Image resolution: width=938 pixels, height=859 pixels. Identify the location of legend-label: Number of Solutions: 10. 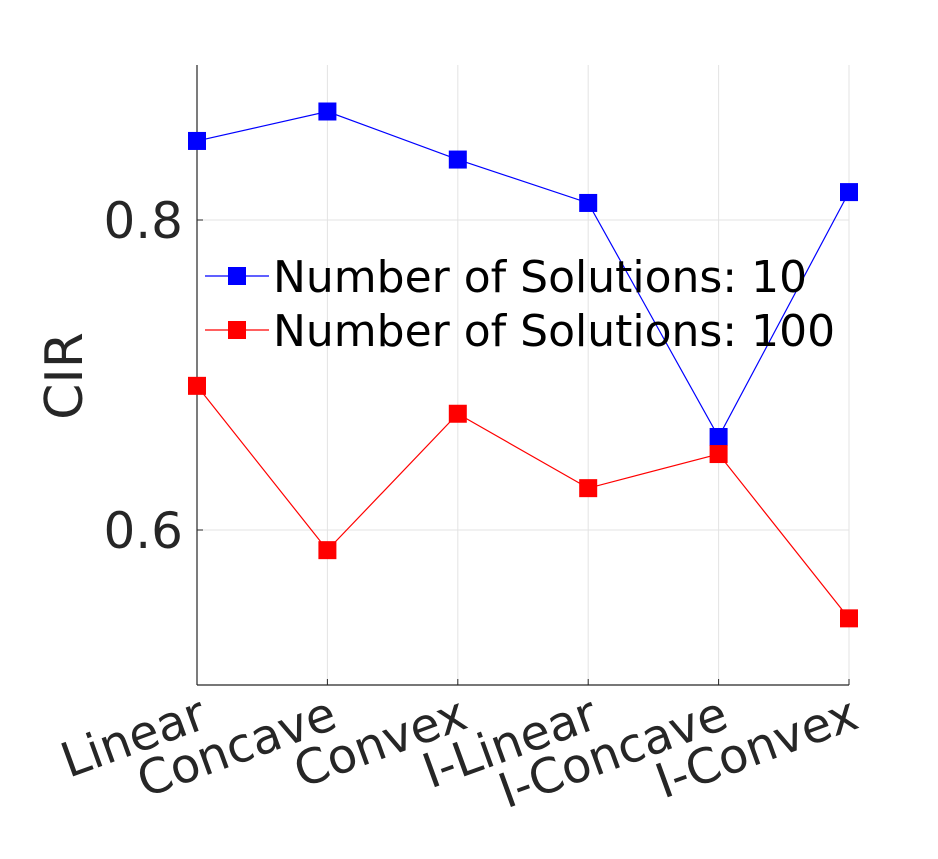
(540, 277).